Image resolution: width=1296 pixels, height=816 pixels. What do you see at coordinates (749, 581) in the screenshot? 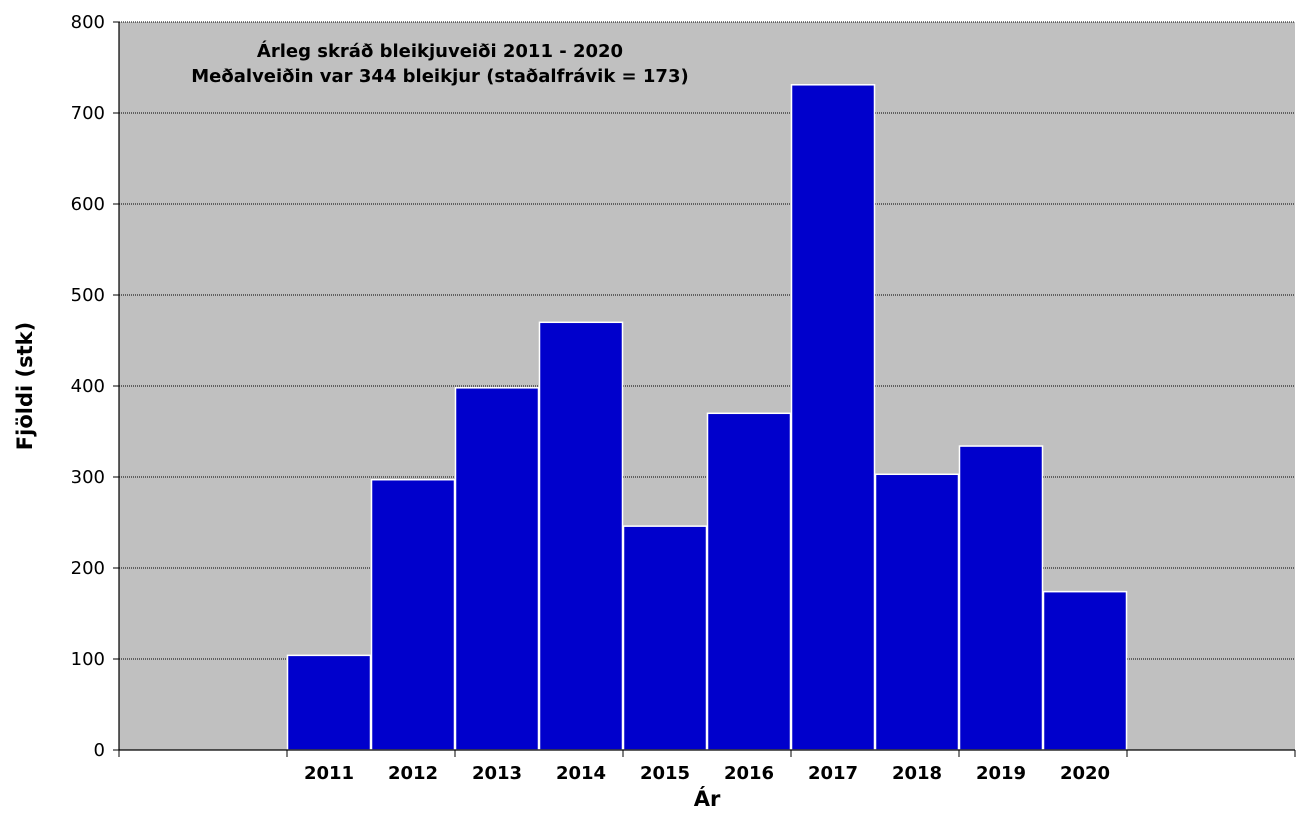
I see `bar-2016` at bounding box center [749, 581].